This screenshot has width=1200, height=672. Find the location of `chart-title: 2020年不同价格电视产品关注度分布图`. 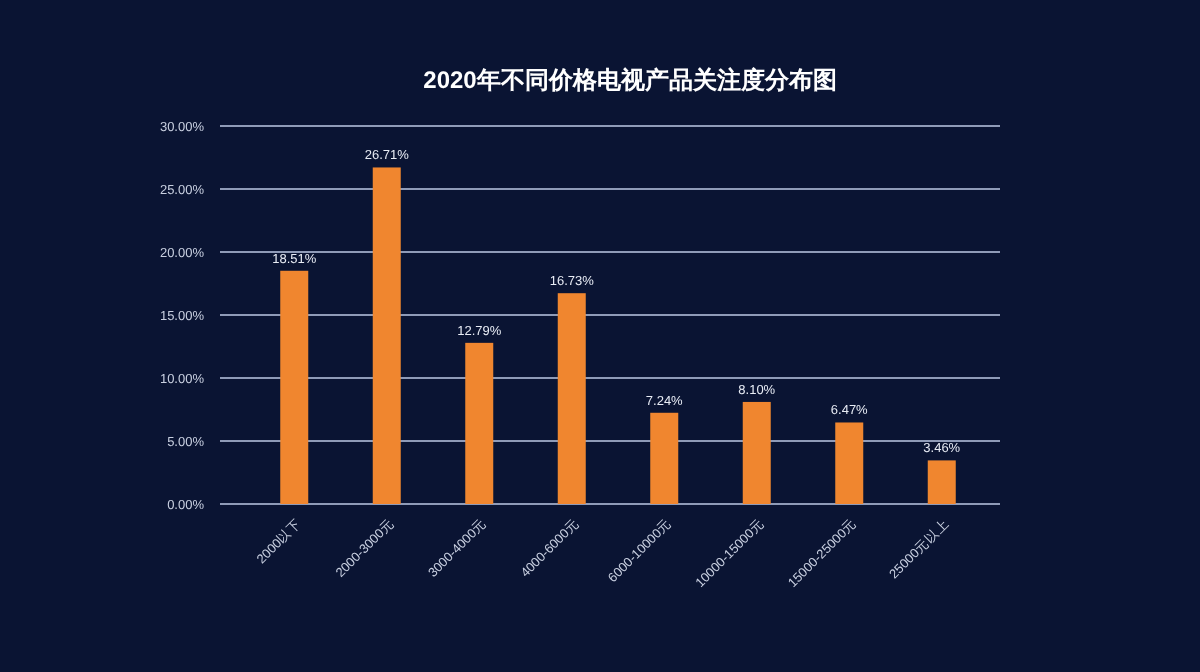

chart-title: 2020年不同价格电视产品关注度分布图 is located at coordinates (630, 80).